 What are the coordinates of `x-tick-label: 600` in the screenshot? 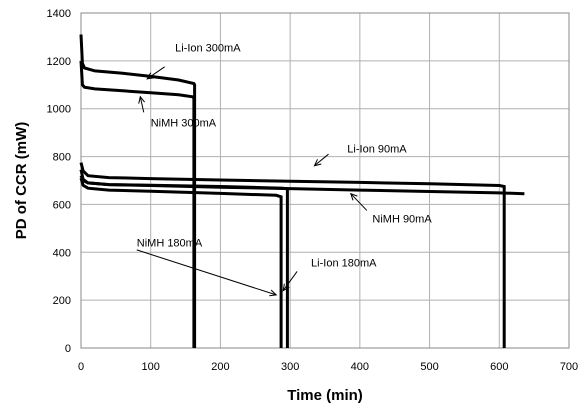 It's located at (499, 367).